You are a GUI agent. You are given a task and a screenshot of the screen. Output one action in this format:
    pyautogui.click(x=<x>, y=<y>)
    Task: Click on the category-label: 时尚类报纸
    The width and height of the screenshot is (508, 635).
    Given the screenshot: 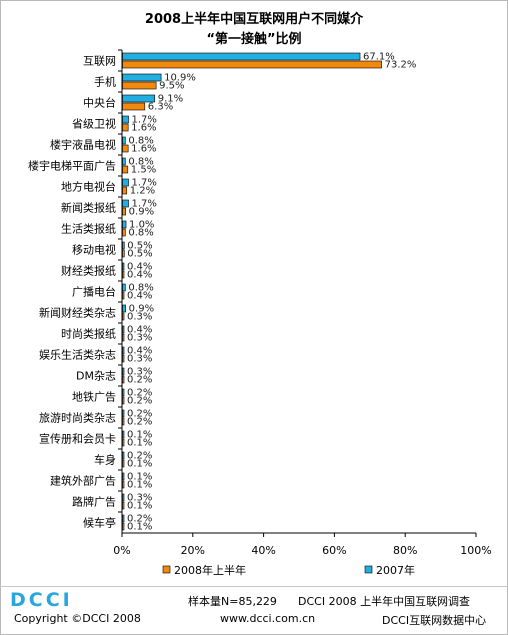 What is the action you would take?
    pyautogui.click(x=88, y=334)
    